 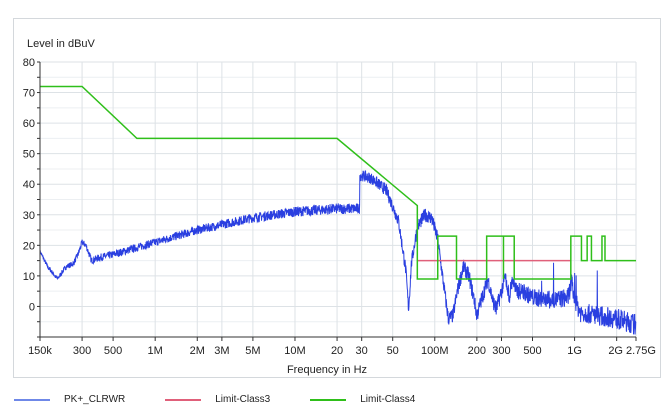 I want to click on x-tick-label: 1G, so click(x=574, y=351).